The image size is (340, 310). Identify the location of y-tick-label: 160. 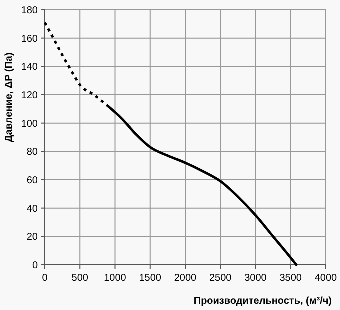
(29, 39).